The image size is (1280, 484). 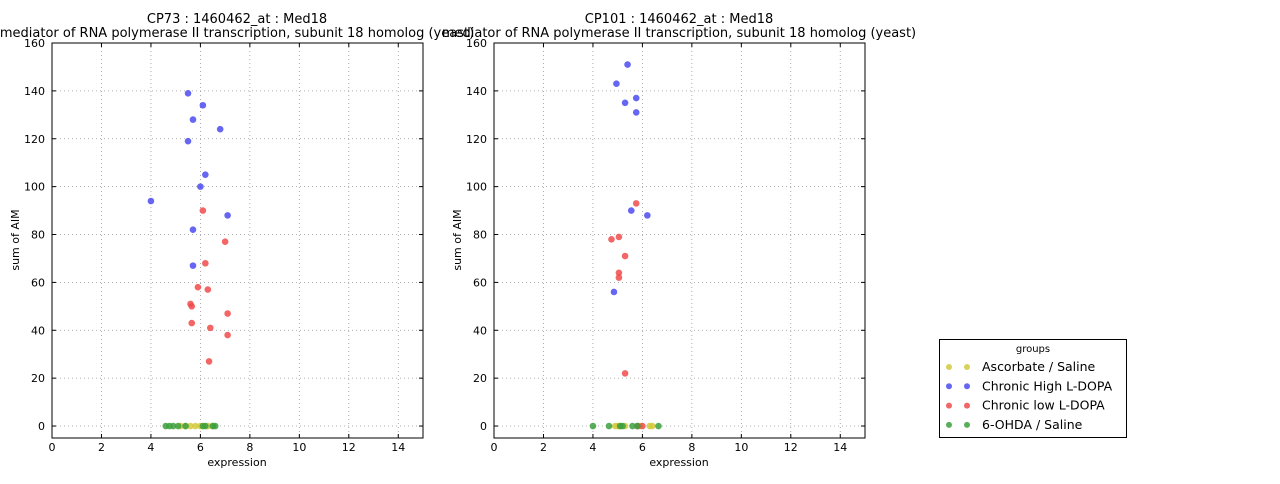 I want to click on y-tick-label: 120, so click(x=476, y=139).